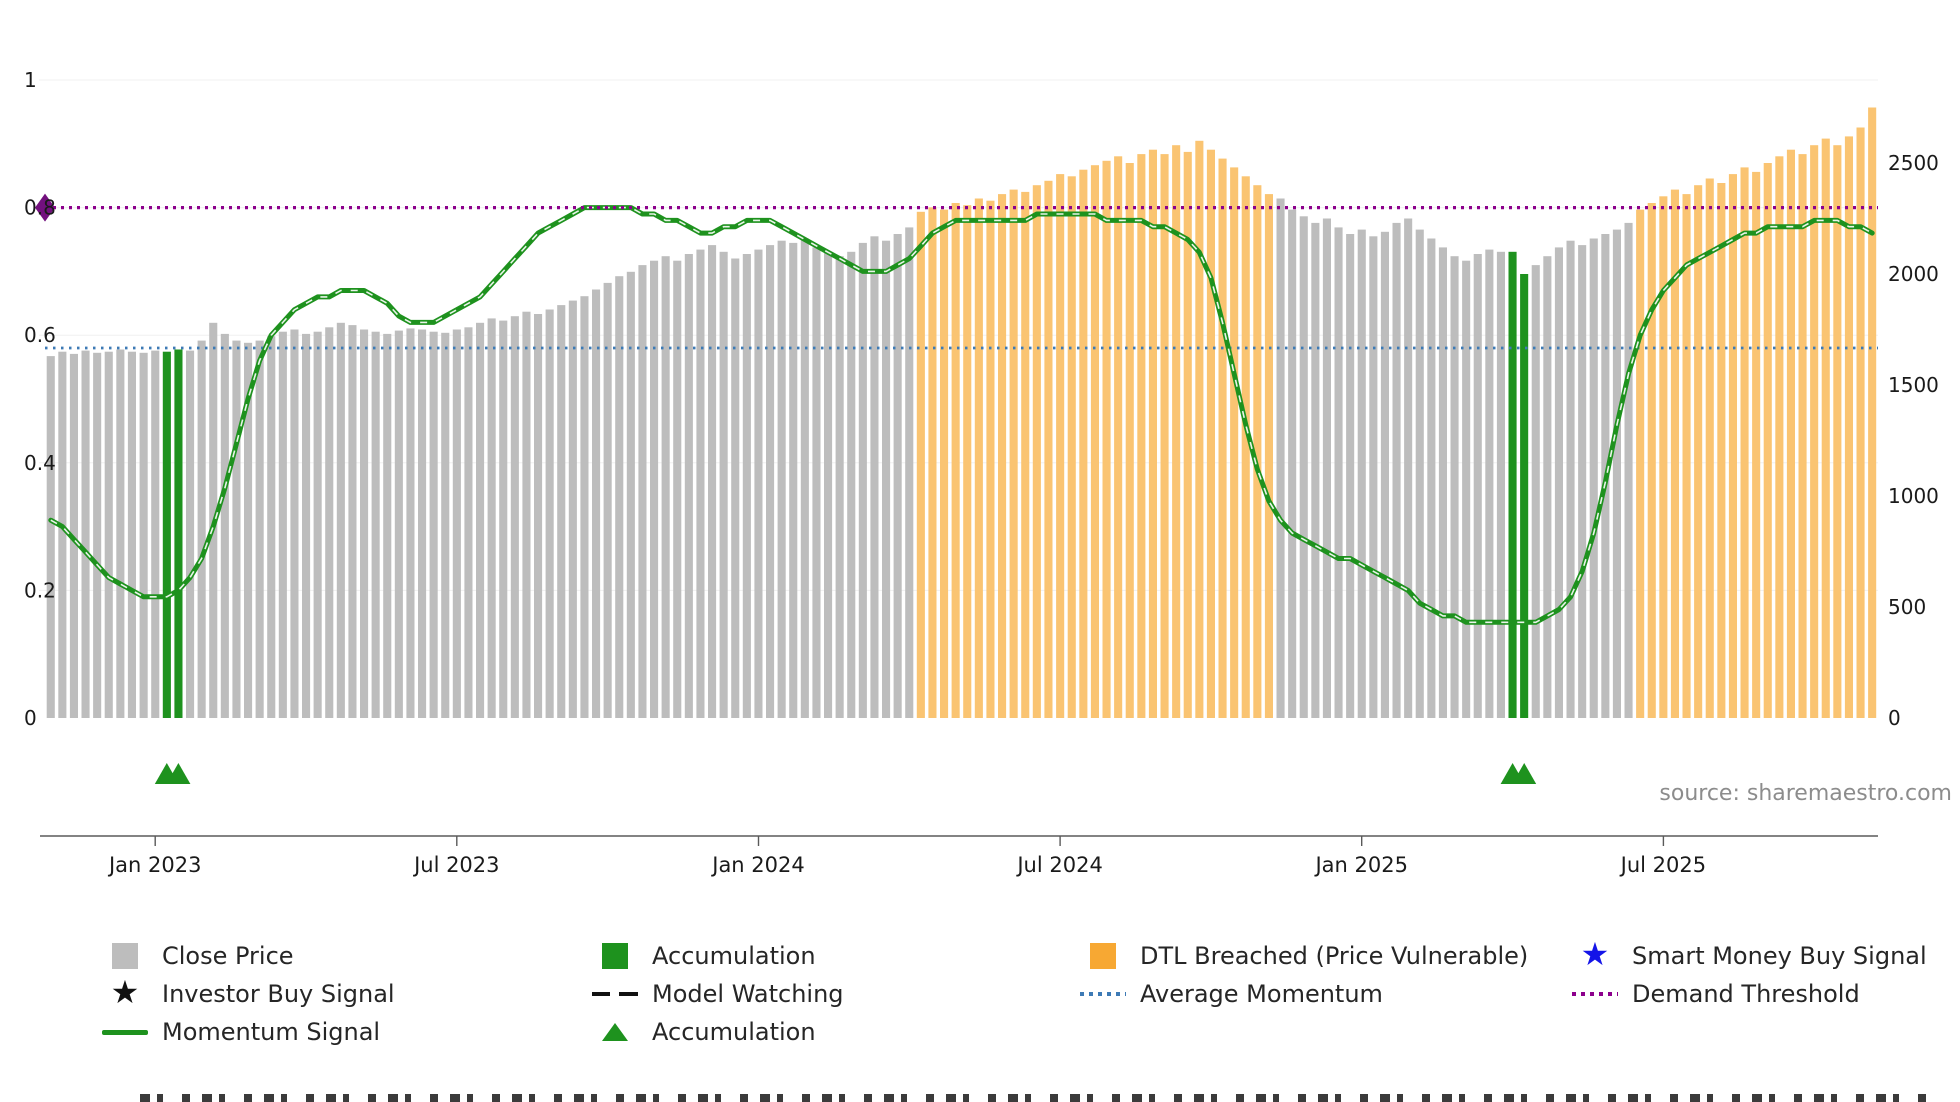 Image resolution: width=1960 pixels, height=1102 pixels. I want to click on source-note: source: sharemaestro.com, so click(1805, 793).